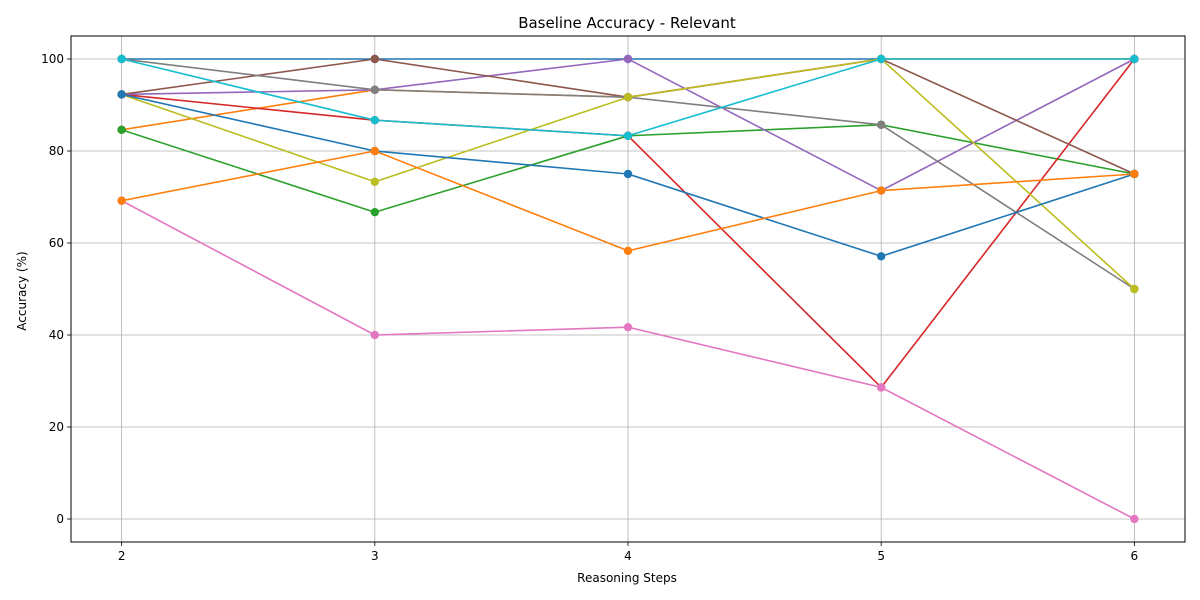  Describe the element at coordinates (56, 243) in the screenshot. I see `y-tick-label: 60` at that location.